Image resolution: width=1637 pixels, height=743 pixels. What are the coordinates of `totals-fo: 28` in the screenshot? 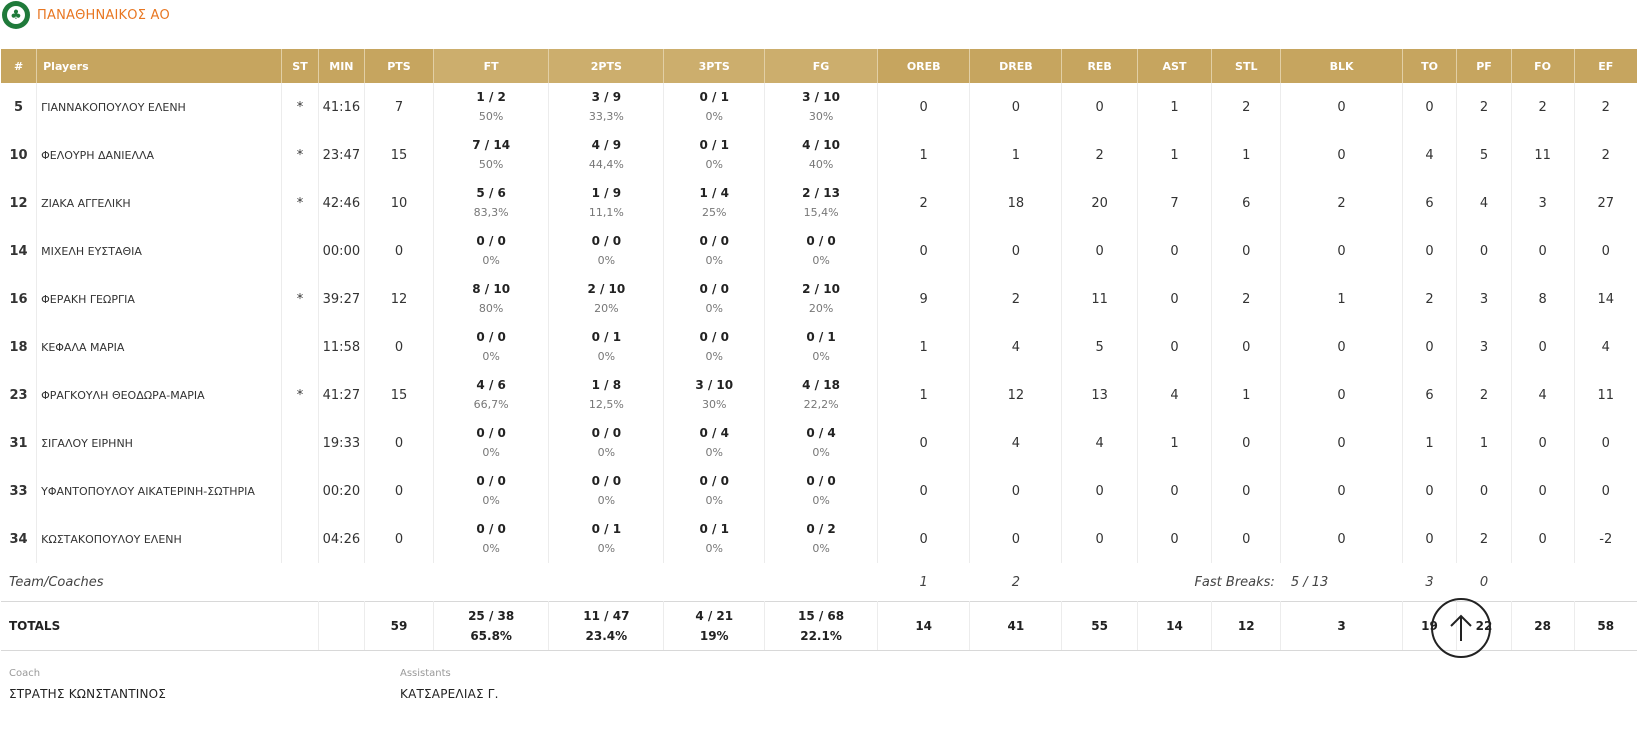 It's located at (1543, 626).